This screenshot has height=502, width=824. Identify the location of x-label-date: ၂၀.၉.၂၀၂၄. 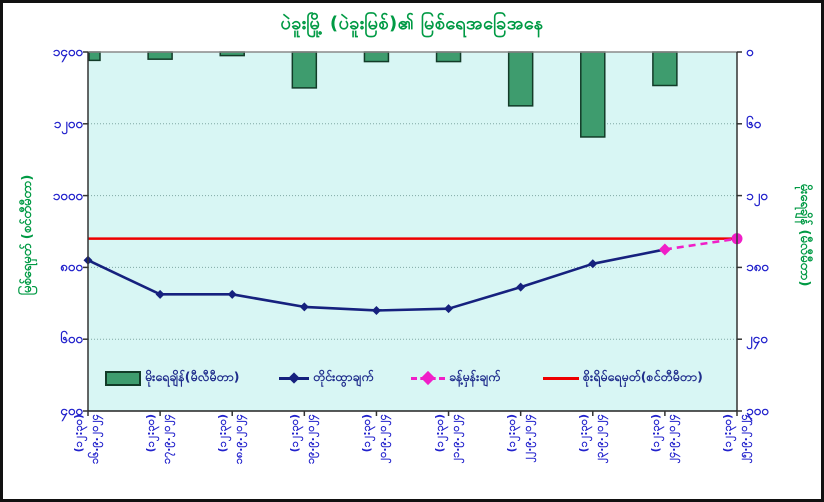
(383, 439).